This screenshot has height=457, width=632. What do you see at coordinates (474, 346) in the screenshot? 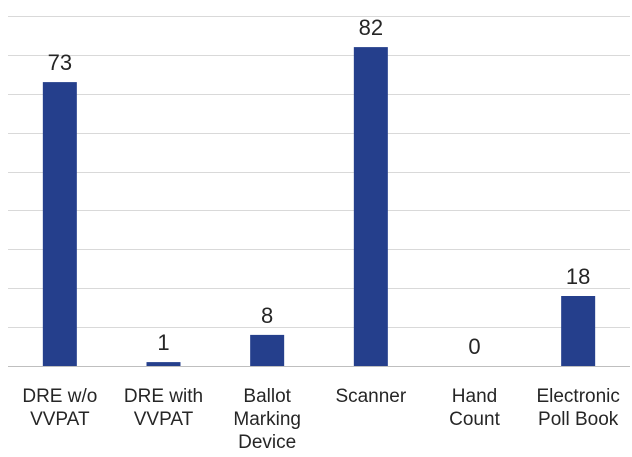
I see `data-label: 0` at bounding box center [474, 346].